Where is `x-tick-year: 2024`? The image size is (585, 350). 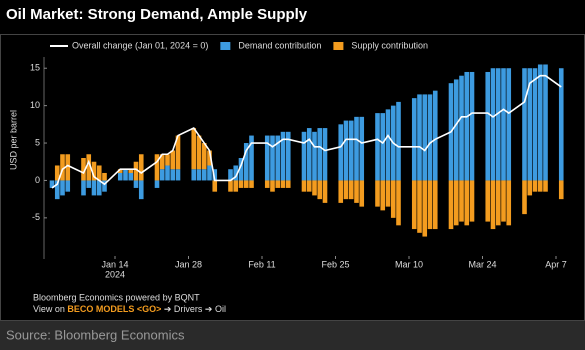 x-tick-year: 2024 is located at coordinates (115, 274).